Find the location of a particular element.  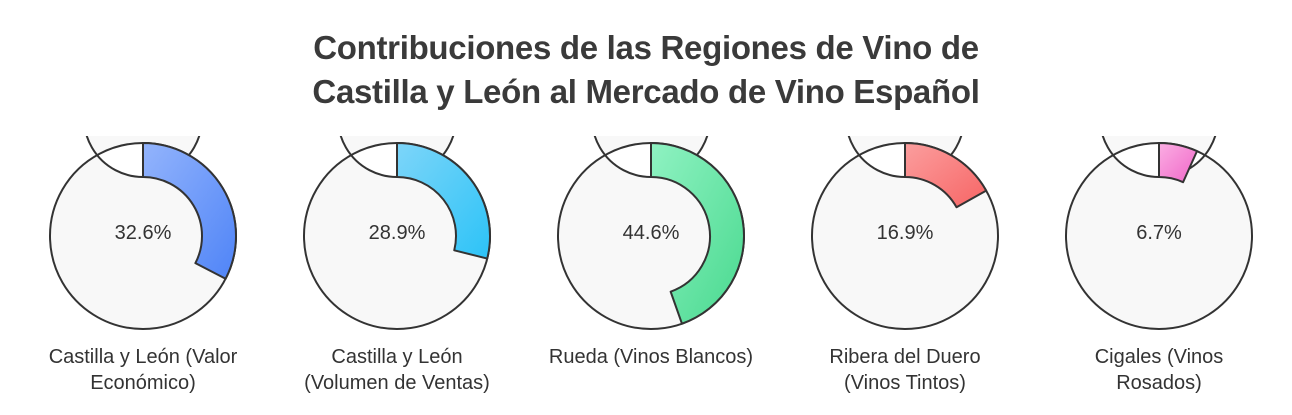

donut-track is located at coordinates (1159, 233).